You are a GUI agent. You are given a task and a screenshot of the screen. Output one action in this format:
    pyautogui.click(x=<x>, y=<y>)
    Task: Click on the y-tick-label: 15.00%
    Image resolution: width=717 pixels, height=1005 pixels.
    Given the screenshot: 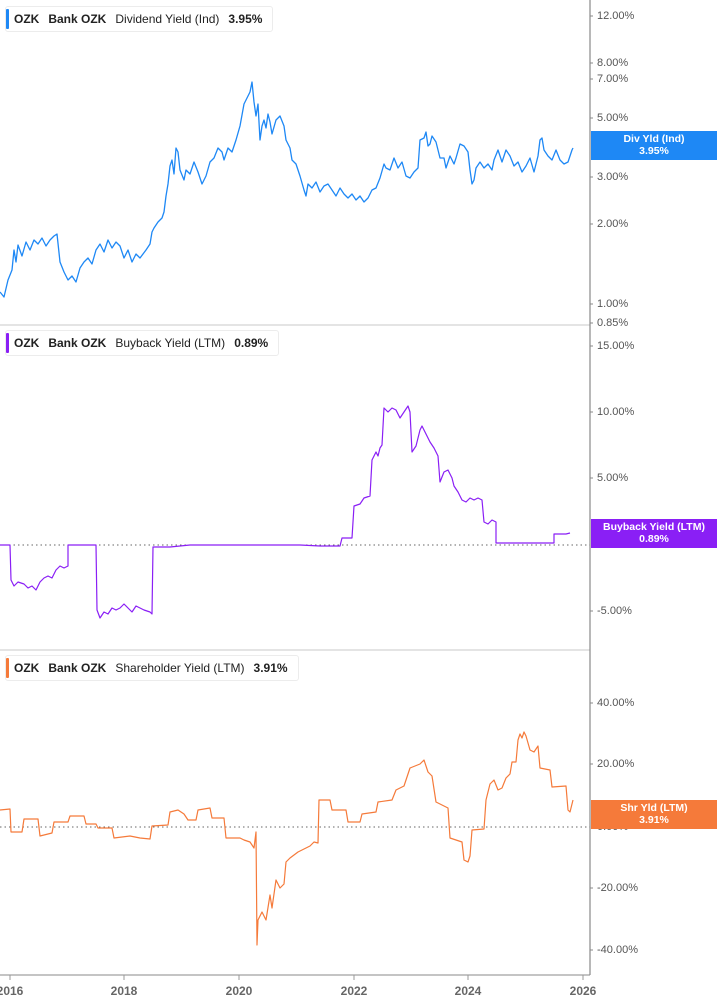 What is the action you would take?
    pyautogui.click(x=616, y=346)
    